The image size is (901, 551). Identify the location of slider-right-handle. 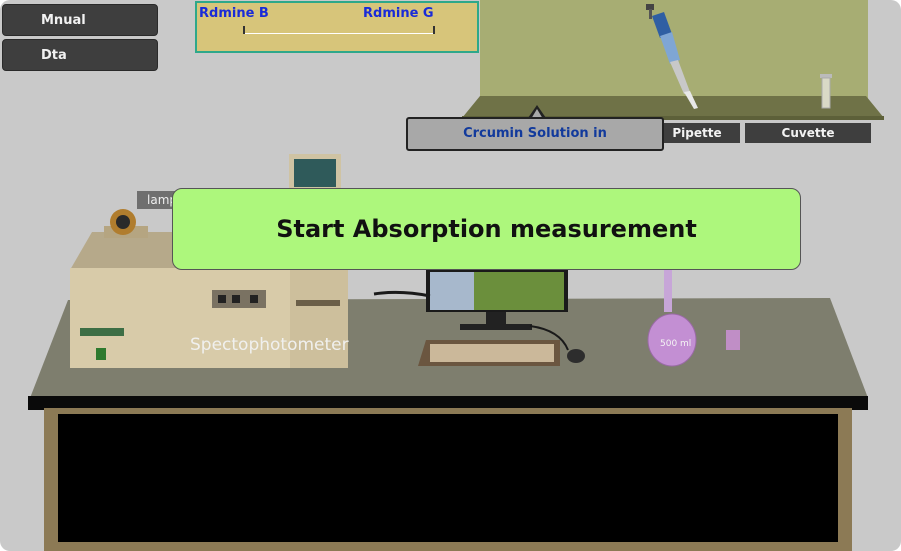
(434, 30).